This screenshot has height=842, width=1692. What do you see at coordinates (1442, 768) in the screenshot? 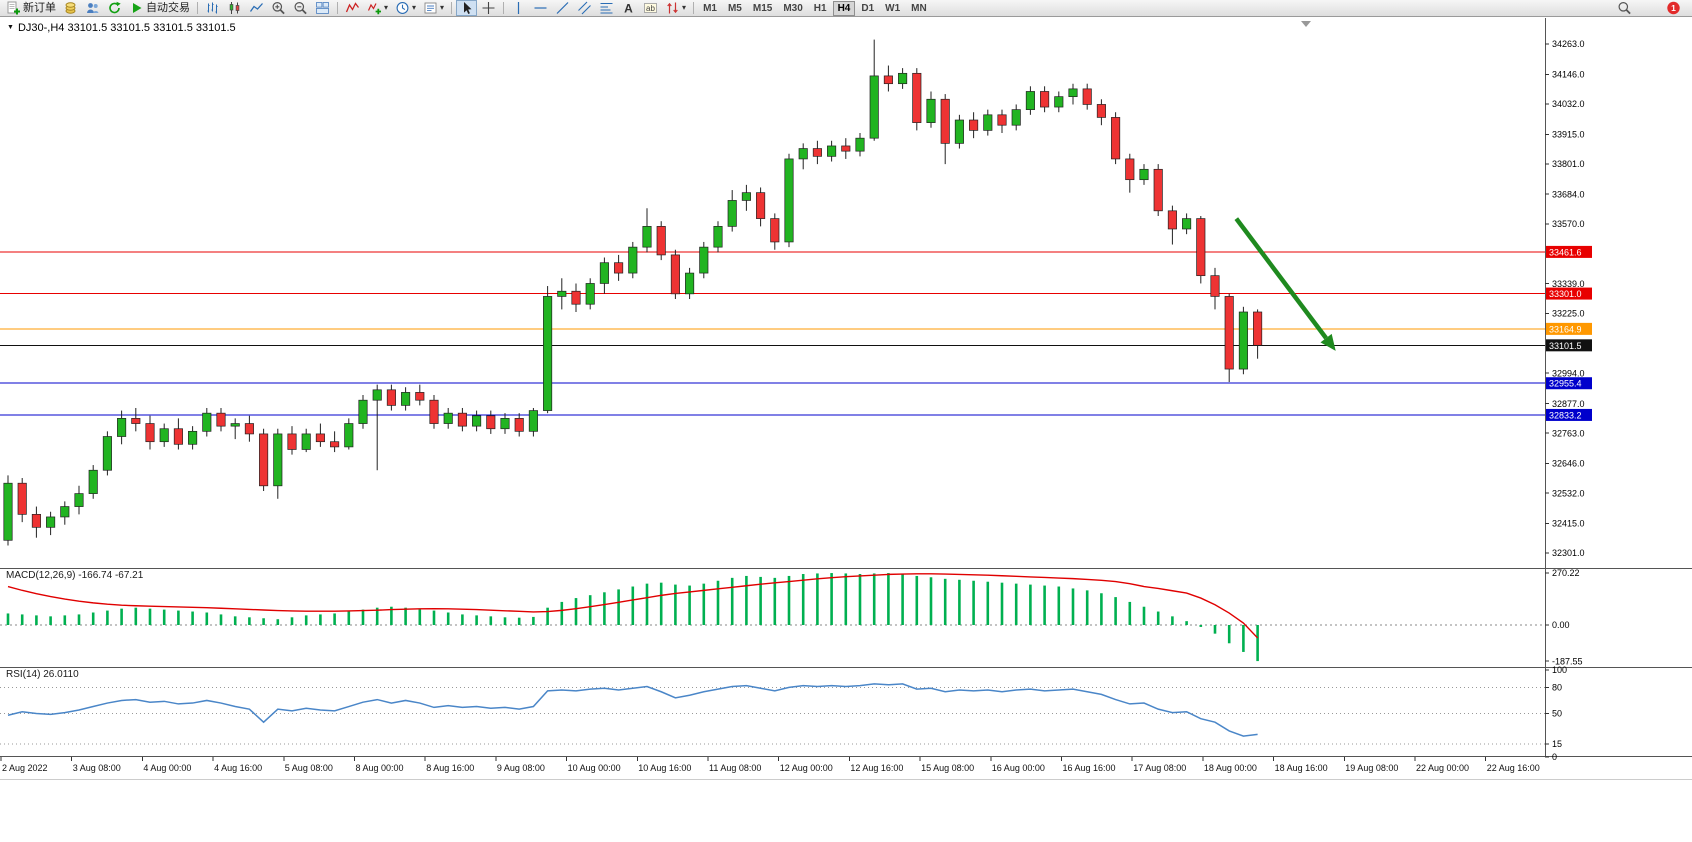
I see `svg-text: 22 Aug 00:00` at bounding box center [1442, 768].